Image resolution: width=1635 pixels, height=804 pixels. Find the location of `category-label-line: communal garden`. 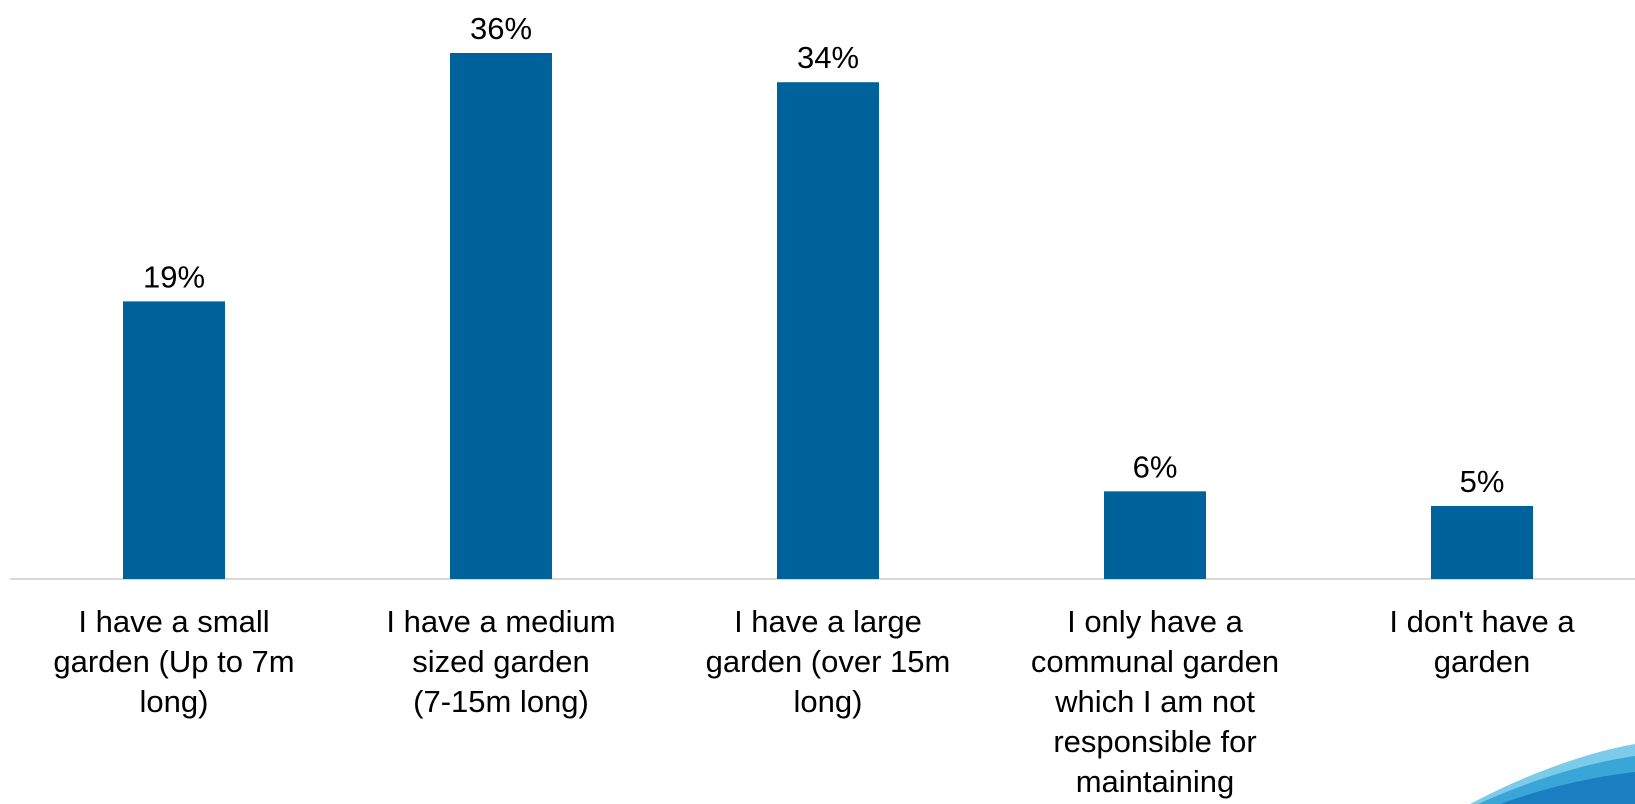

category-label-line: communal garden is located at coordinates (1155, 661).